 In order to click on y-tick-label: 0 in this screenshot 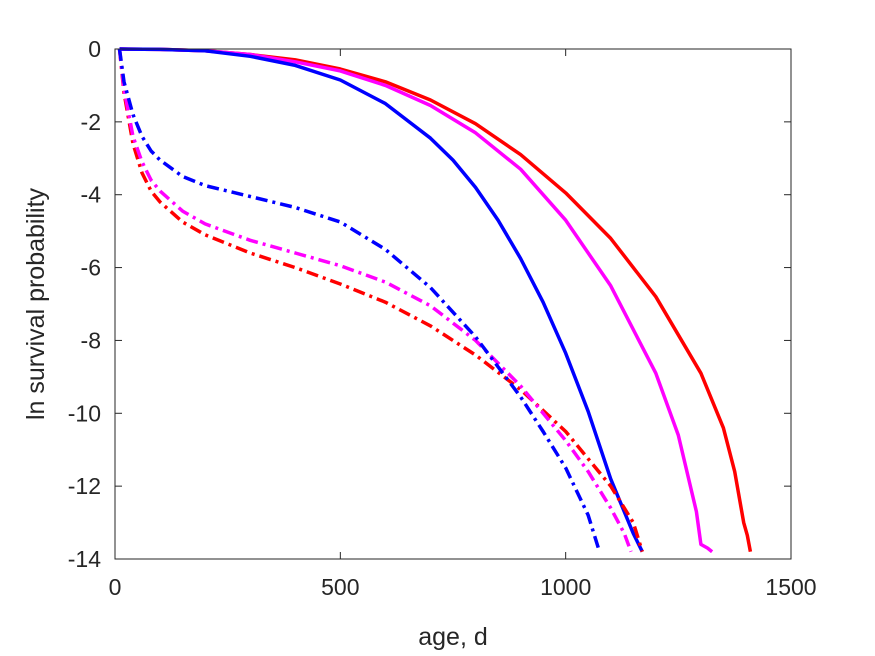, I will do `click(94, 49)`.